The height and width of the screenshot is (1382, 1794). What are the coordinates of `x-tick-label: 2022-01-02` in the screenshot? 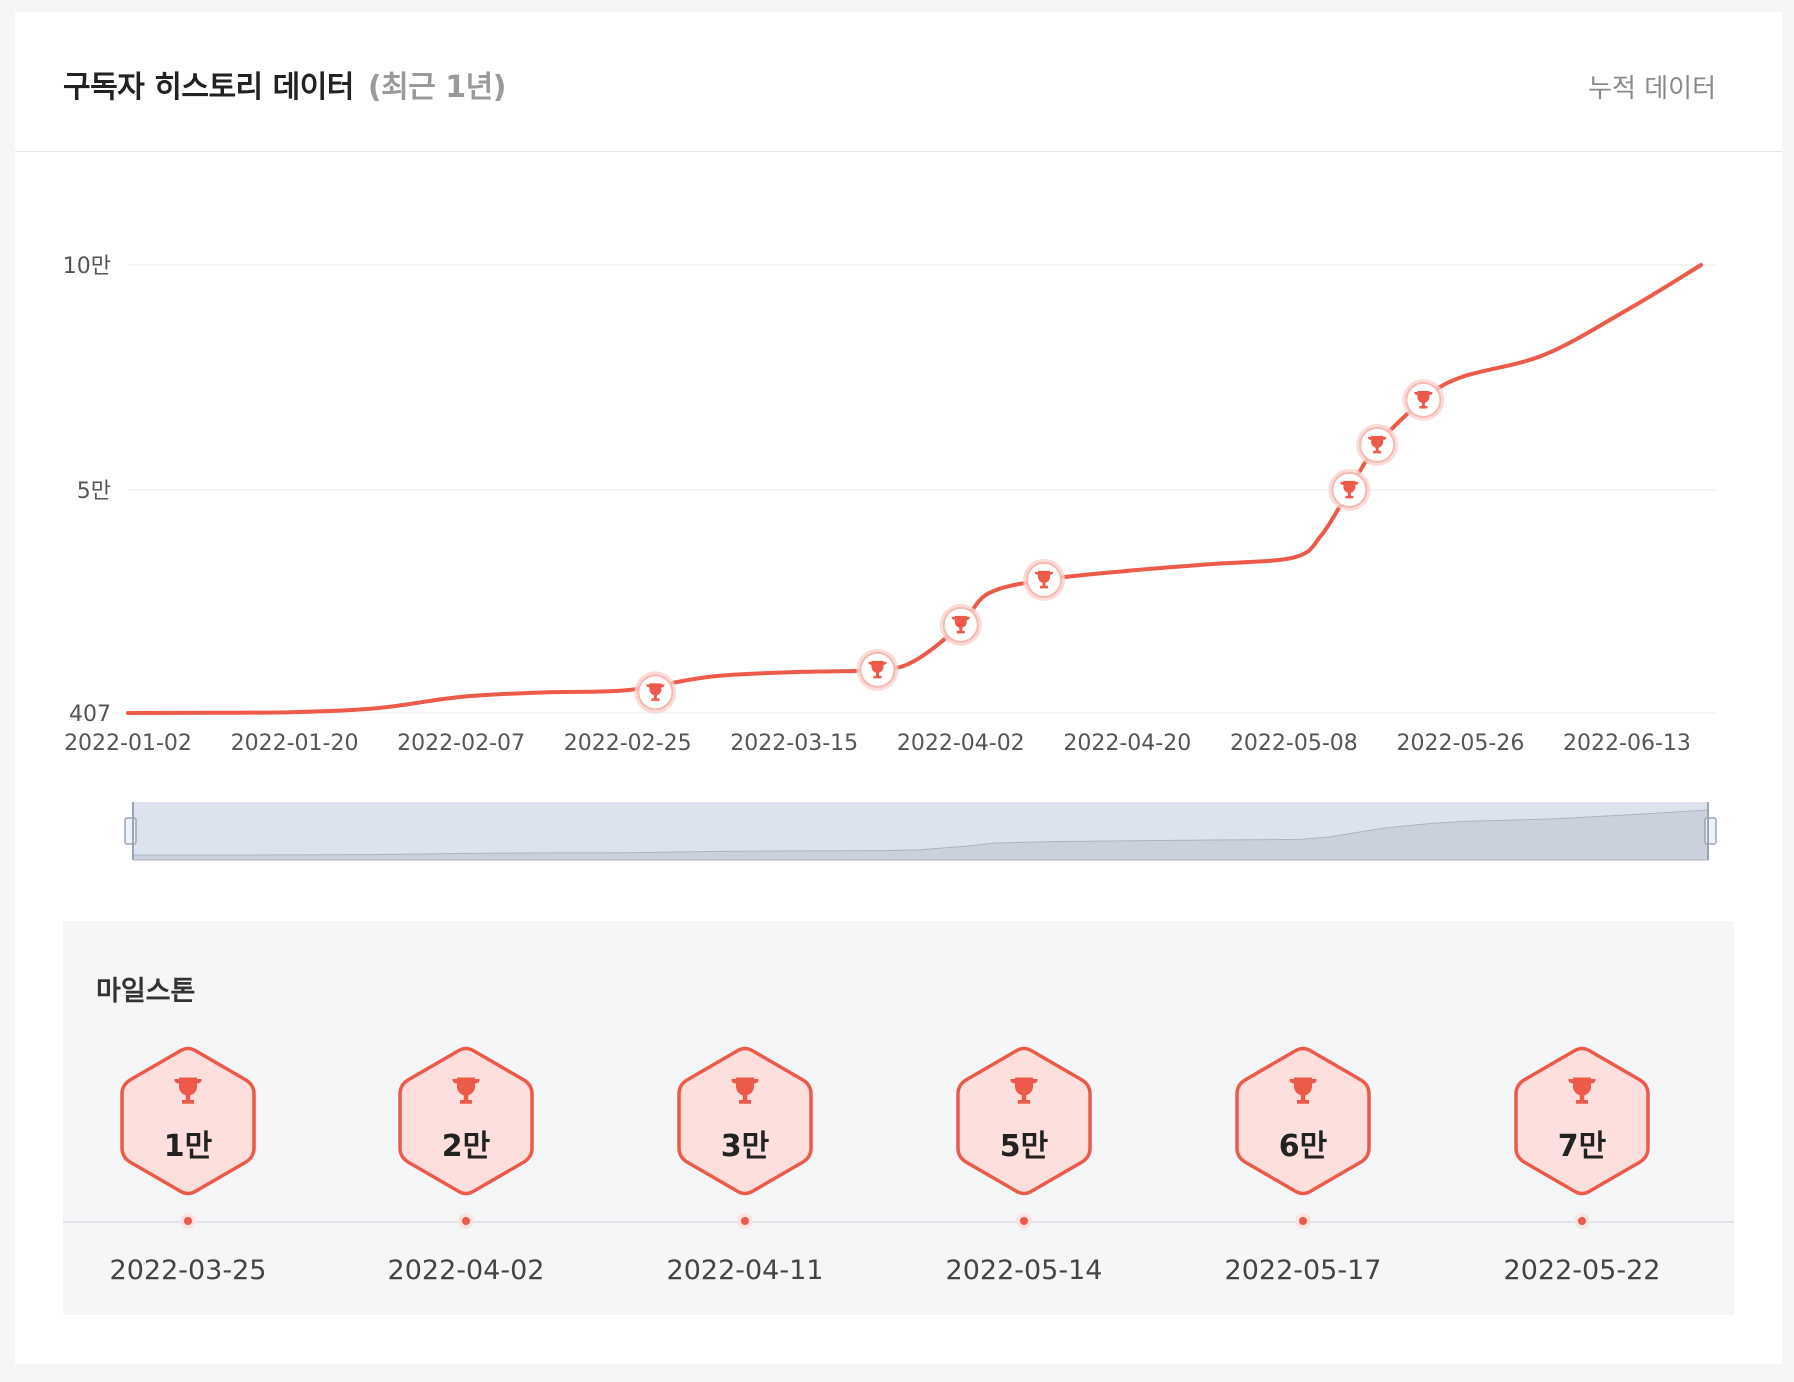 It's located at (128, 743).